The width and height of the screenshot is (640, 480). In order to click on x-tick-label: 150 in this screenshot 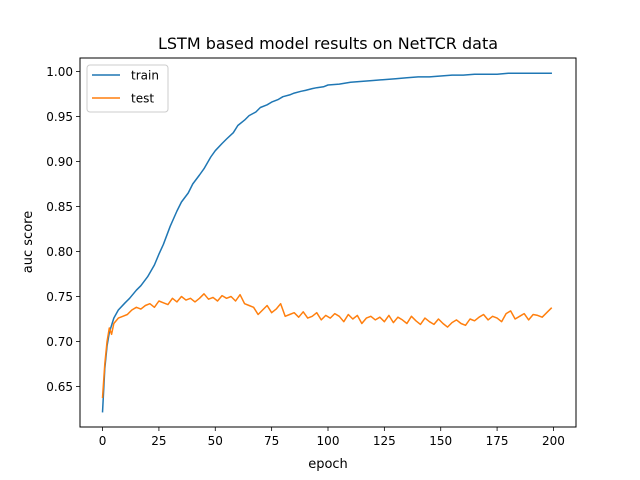, I will do `click(440, 441)`.